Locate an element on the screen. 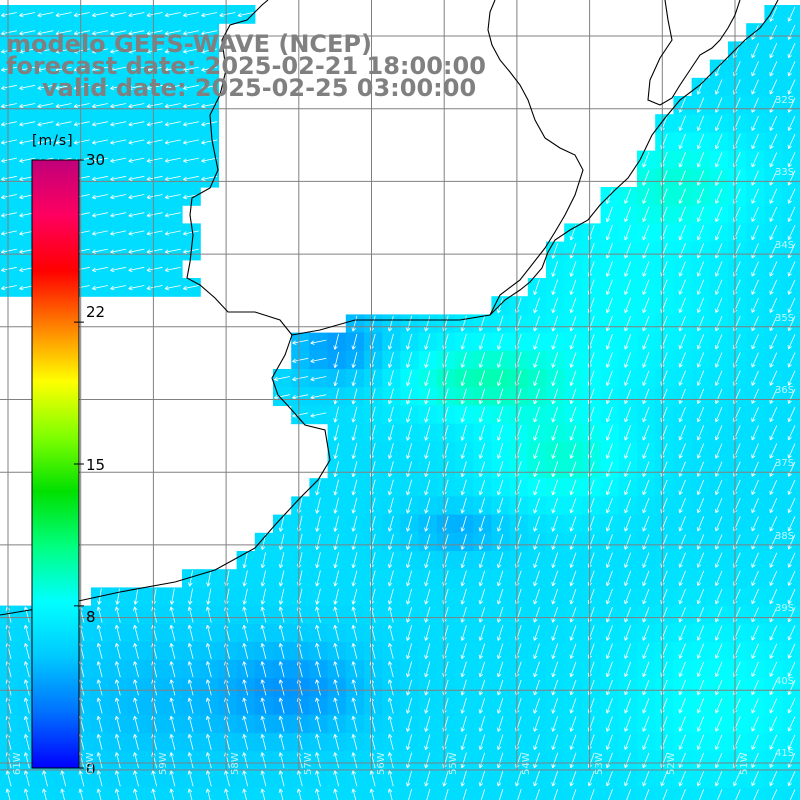 This screenshot has width=800, height=800. lat-label: 40S is located at coordinates (785, 681).